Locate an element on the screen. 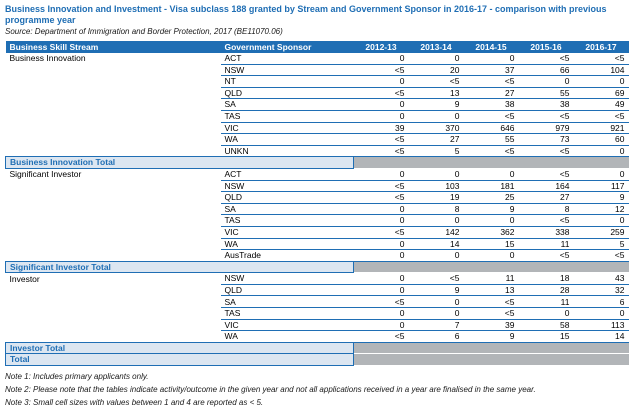 The width and height of the screenshot is (640, 409). value-cell: 979 is located at coordinates (546, 128).